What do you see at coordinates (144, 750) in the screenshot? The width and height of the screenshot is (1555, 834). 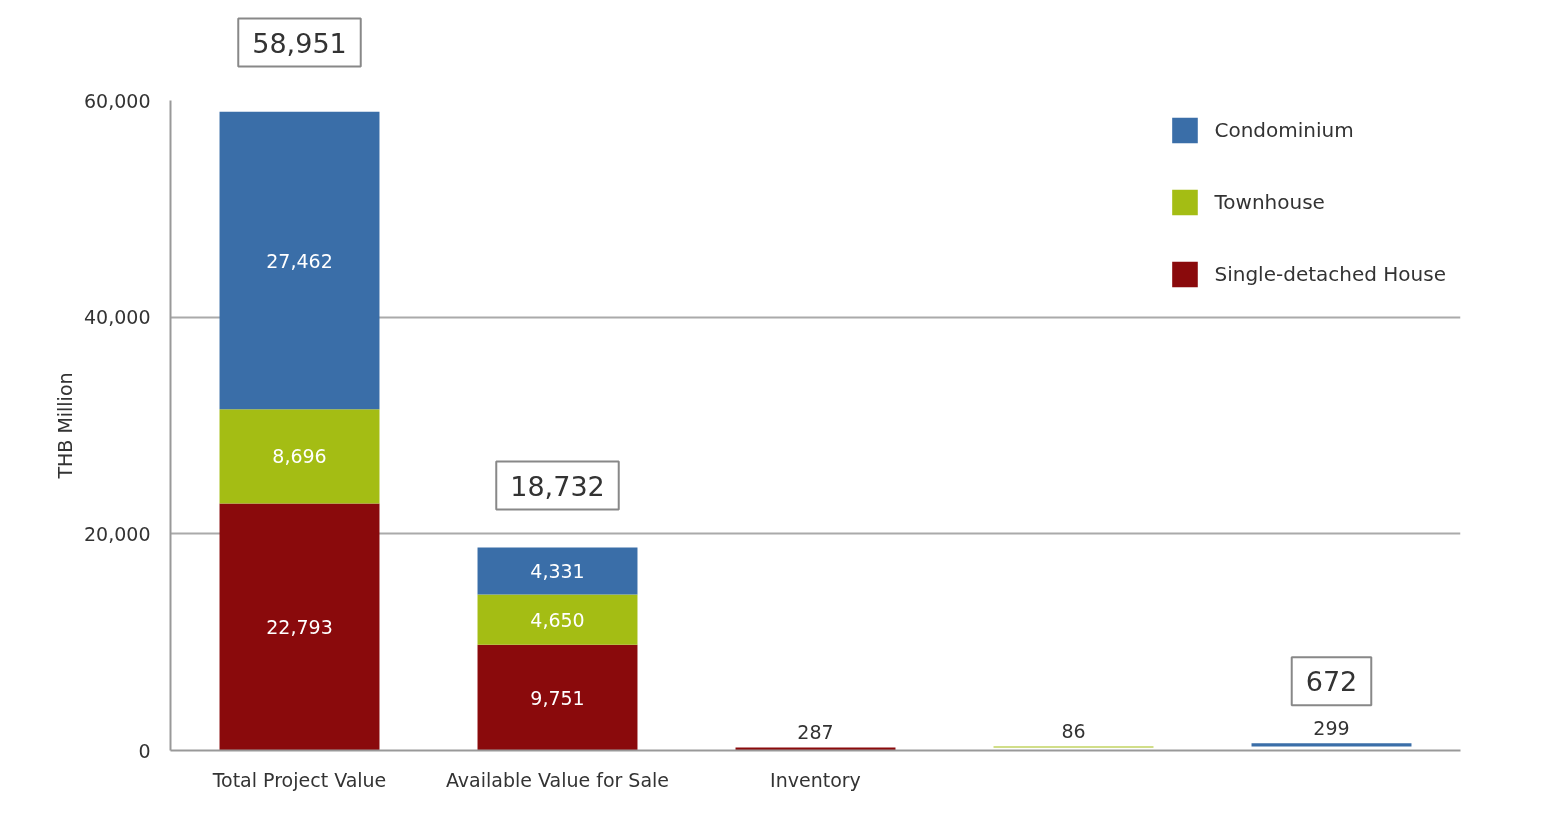 I see `y-tick-label: 0` at bounding box center [144, 750].